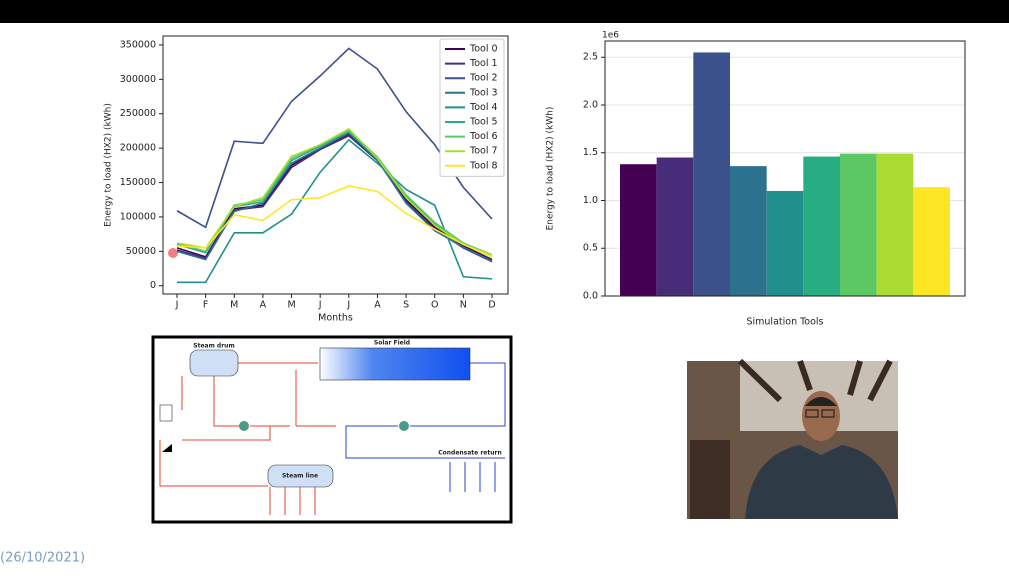 This screenshot has height=578, width=1009. I want to click on steam-line-vessel, so click(300, 476).